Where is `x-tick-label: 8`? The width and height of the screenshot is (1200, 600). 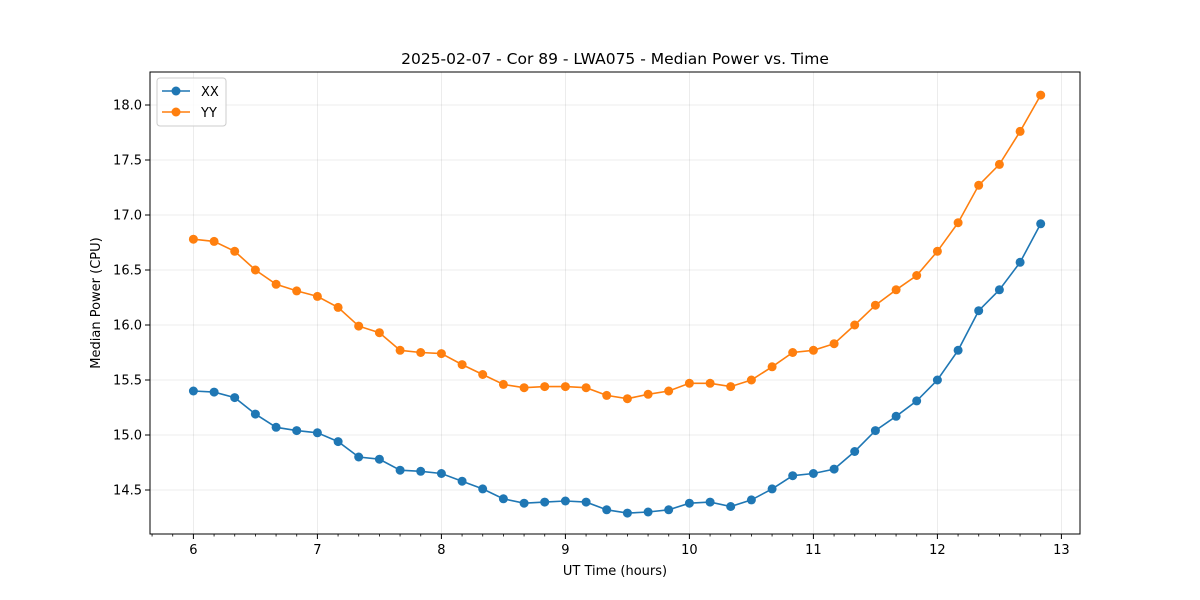
x-tick-label: 8 is located at coordinates (441, 550).